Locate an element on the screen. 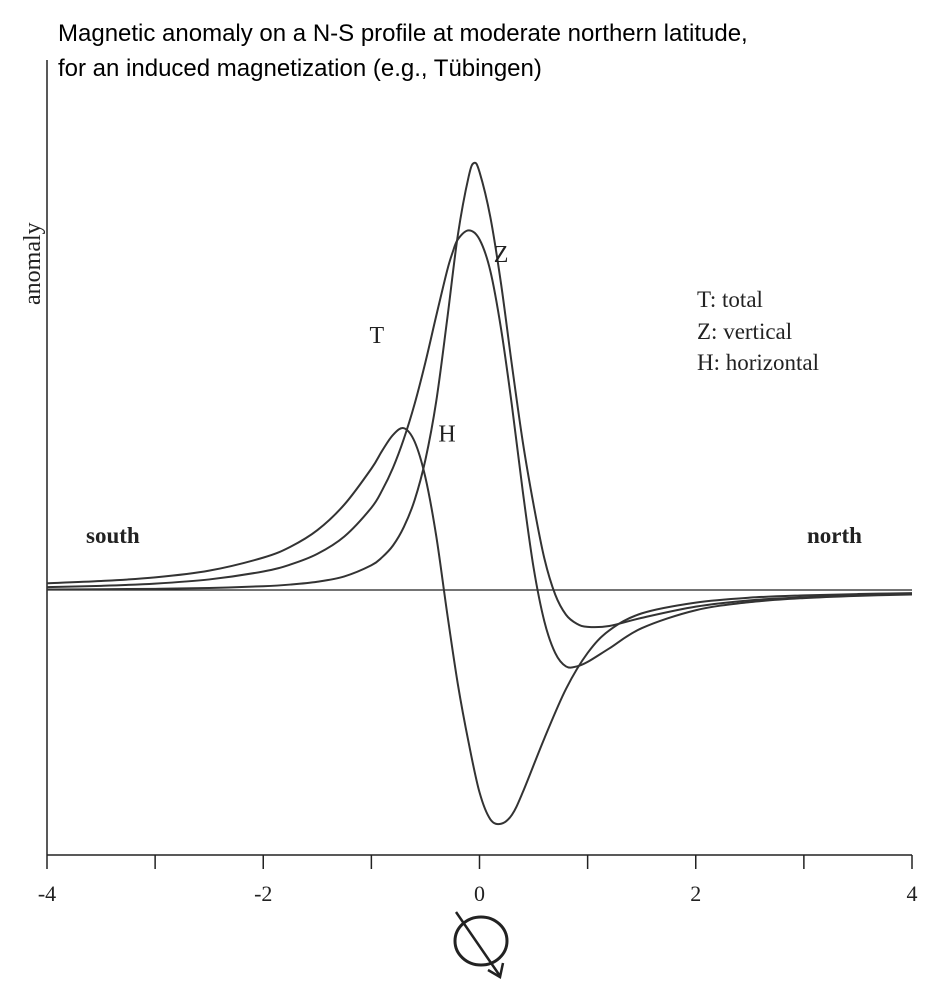 This screenshot has height=993, width=931. north-label: north is located at coordinates (834, 535).